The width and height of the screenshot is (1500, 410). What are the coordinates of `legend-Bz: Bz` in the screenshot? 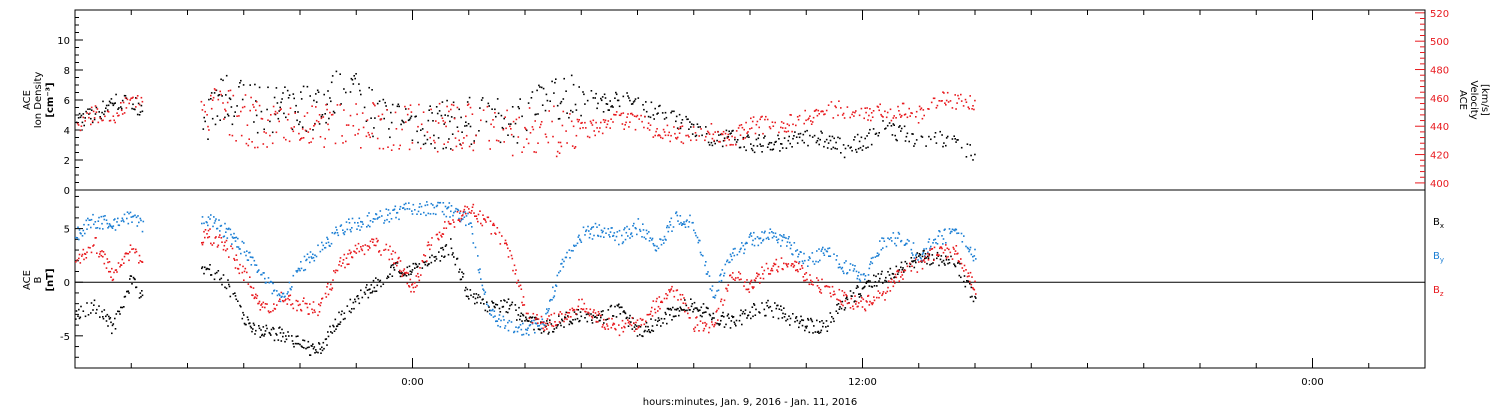 It's located at (1438, 291).